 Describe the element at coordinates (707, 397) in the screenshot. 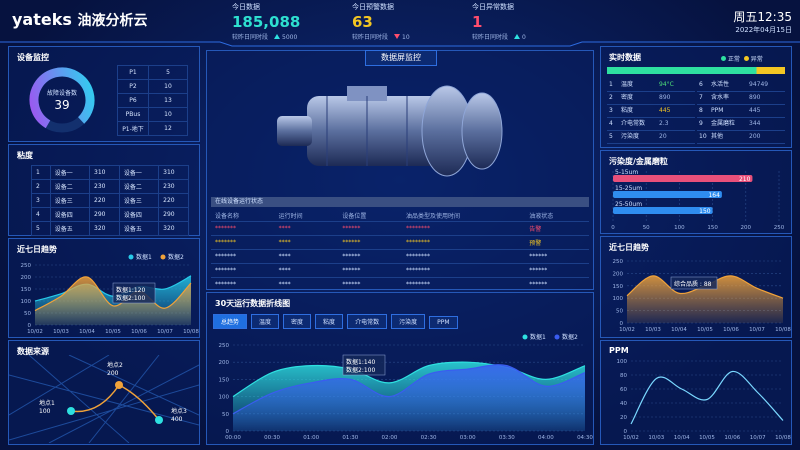

I see `series-line` at that location.